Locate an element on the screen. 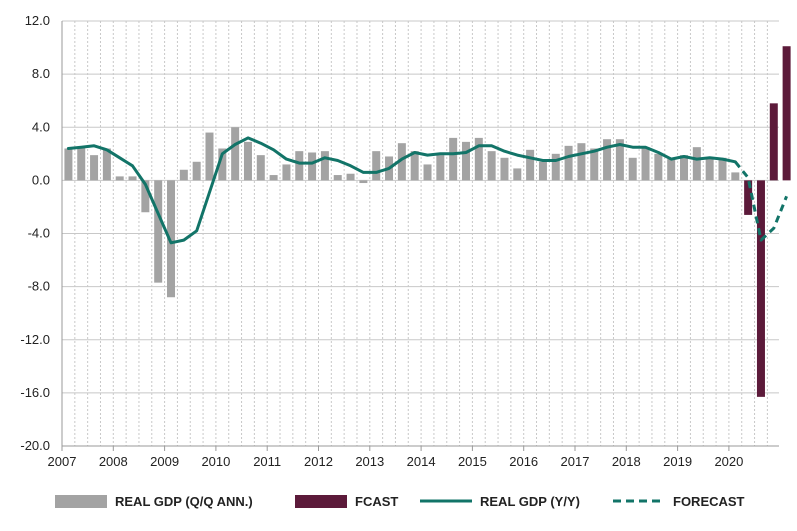 The width and height of the screenshot is (797, 531). x-tick-label: 2014 is located at coordinates (421, 461).